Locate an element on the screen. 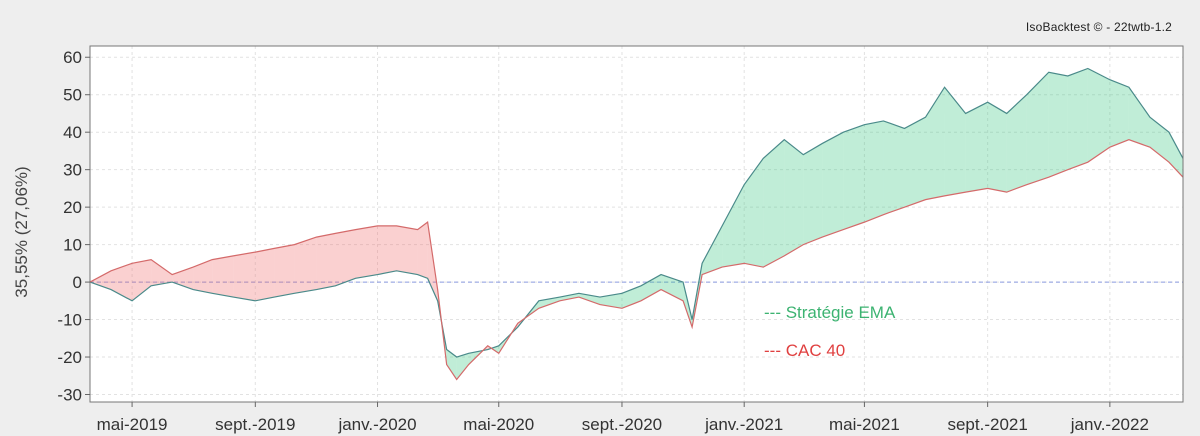 This screenshot has height=436, width=1200. y-tick-label: 50 is located at coordinates (72, 95).